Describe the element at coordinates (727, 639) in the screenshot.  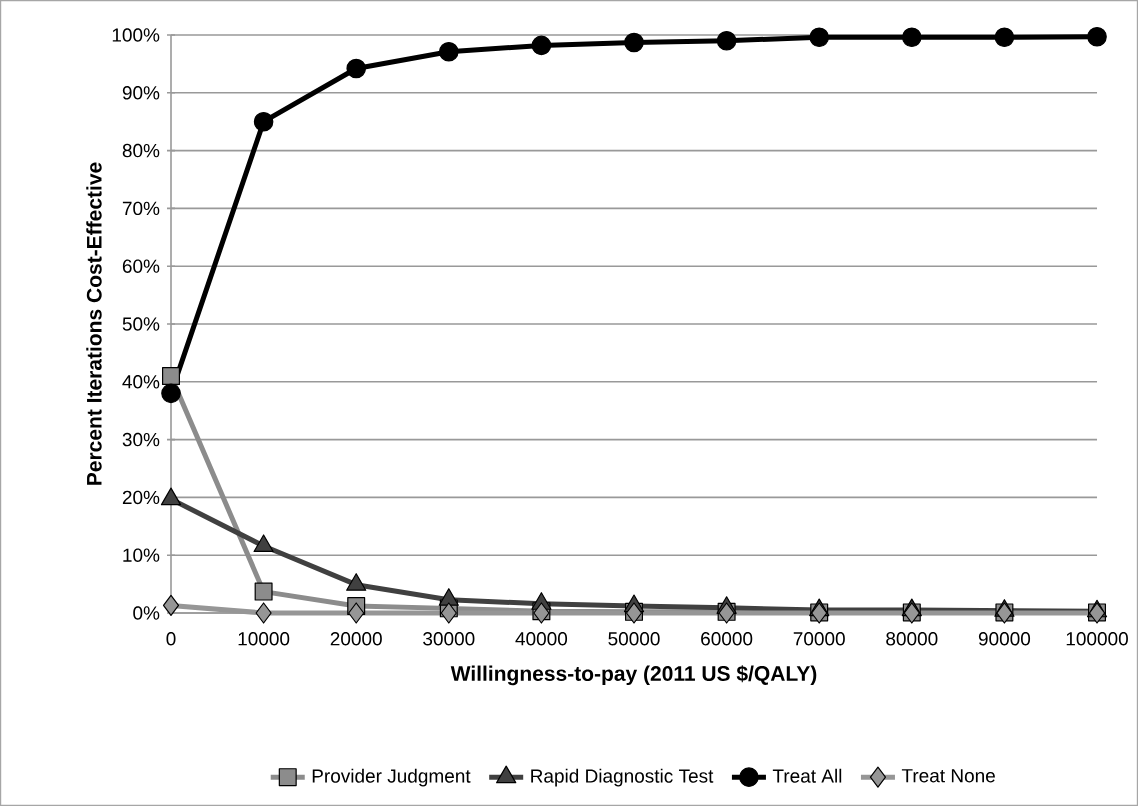
I see `x-tick-label: 60000` at that location.